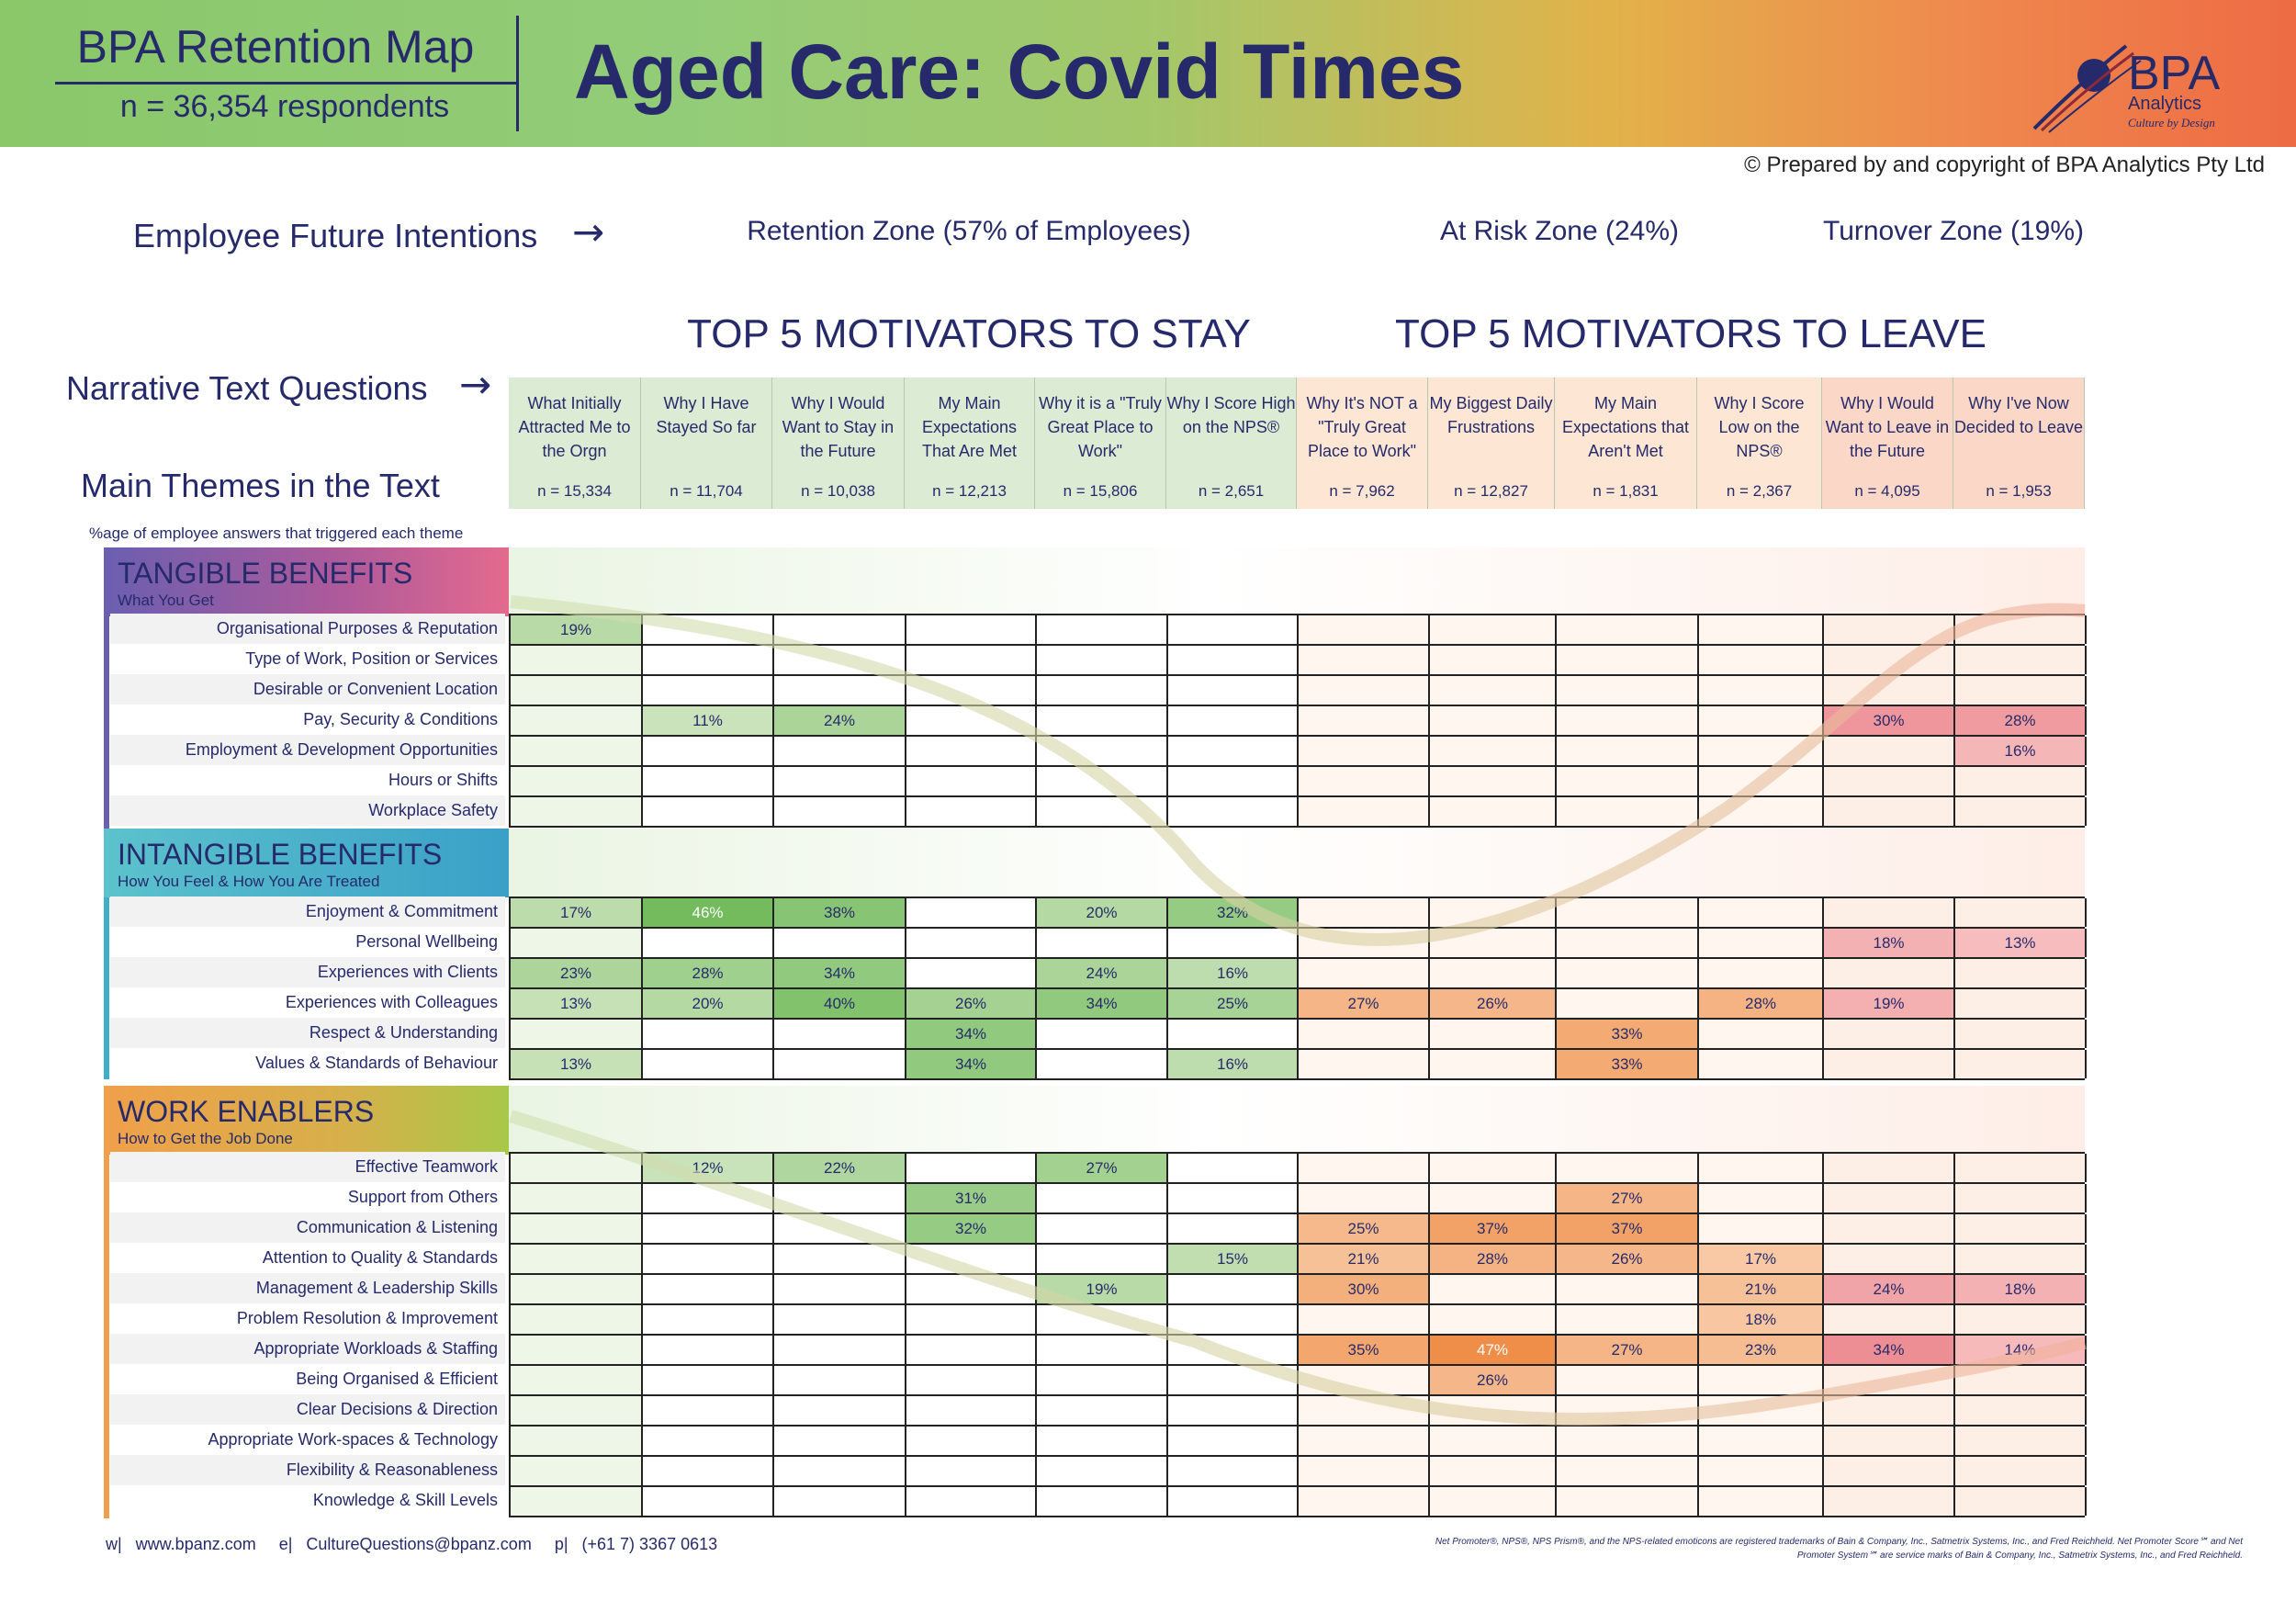 This screenshot has height=1624, width=2296. What do you see at coordinates (1362, 491) in the screenshot?
I see `question-sample-size: n = 7,962` at bounding box center [1362, 491].